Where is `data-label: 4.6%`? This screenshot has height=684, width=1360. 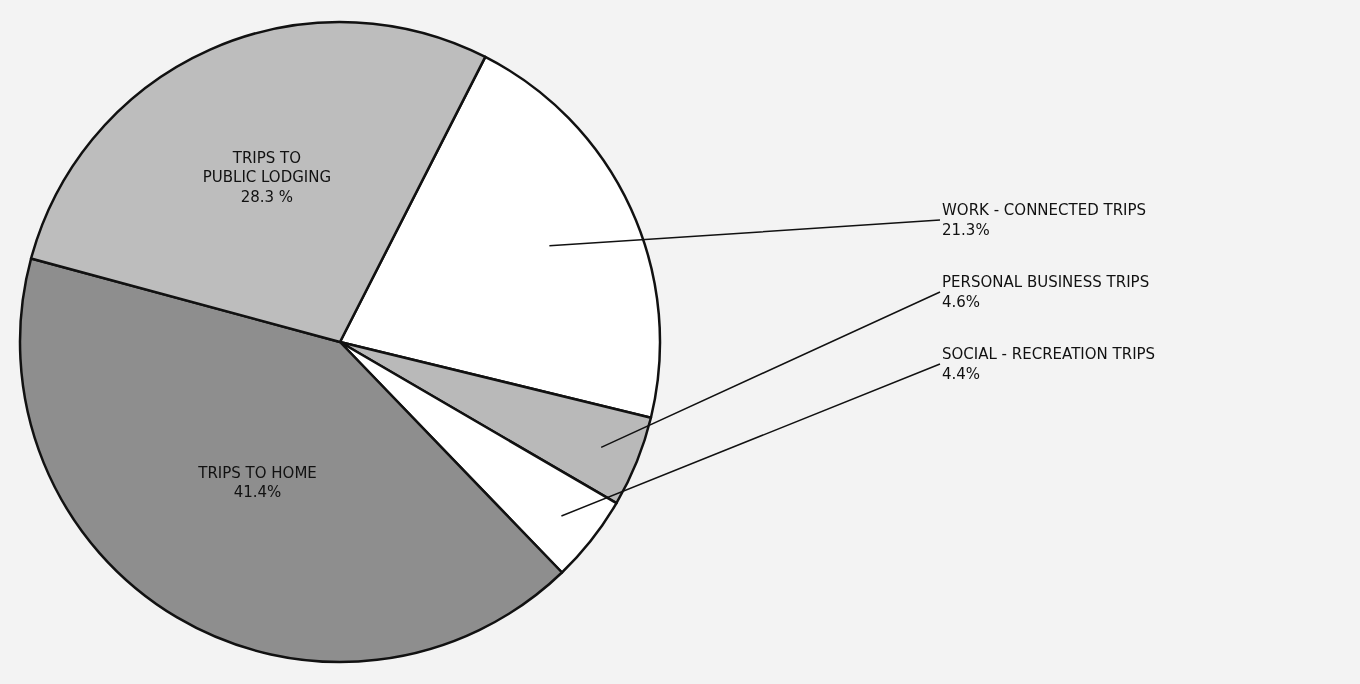
data-label: 4.6% is located at coordinates (961, 301).